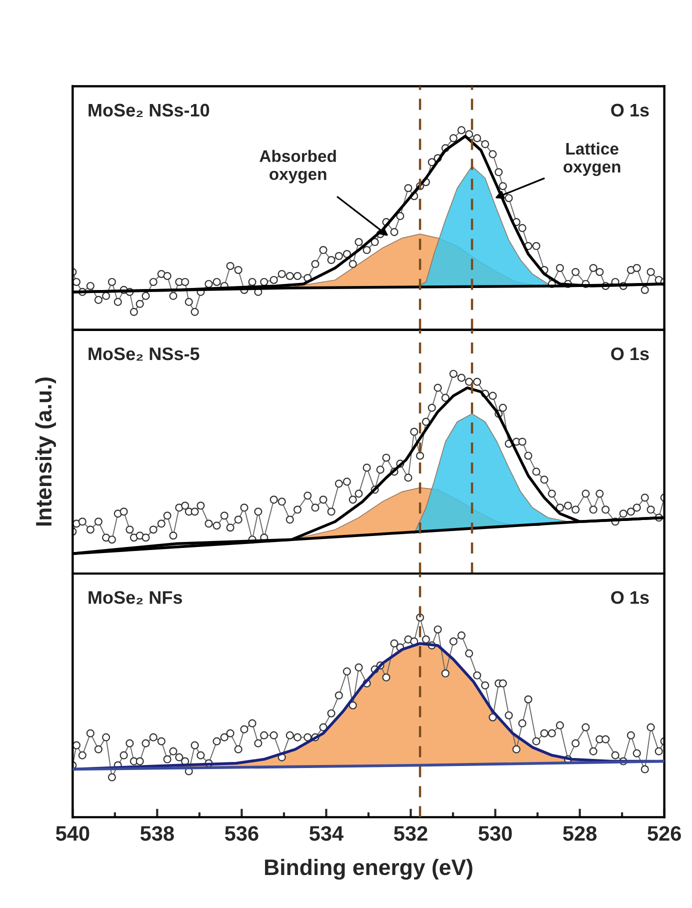 Image resolution: width=692 pixels, height=908 pixels. What do you see at coordinates (368, 869) in the screenshot?
I see `x-axis-title: Binding energy (eV)` at bounding box center [368, 869].